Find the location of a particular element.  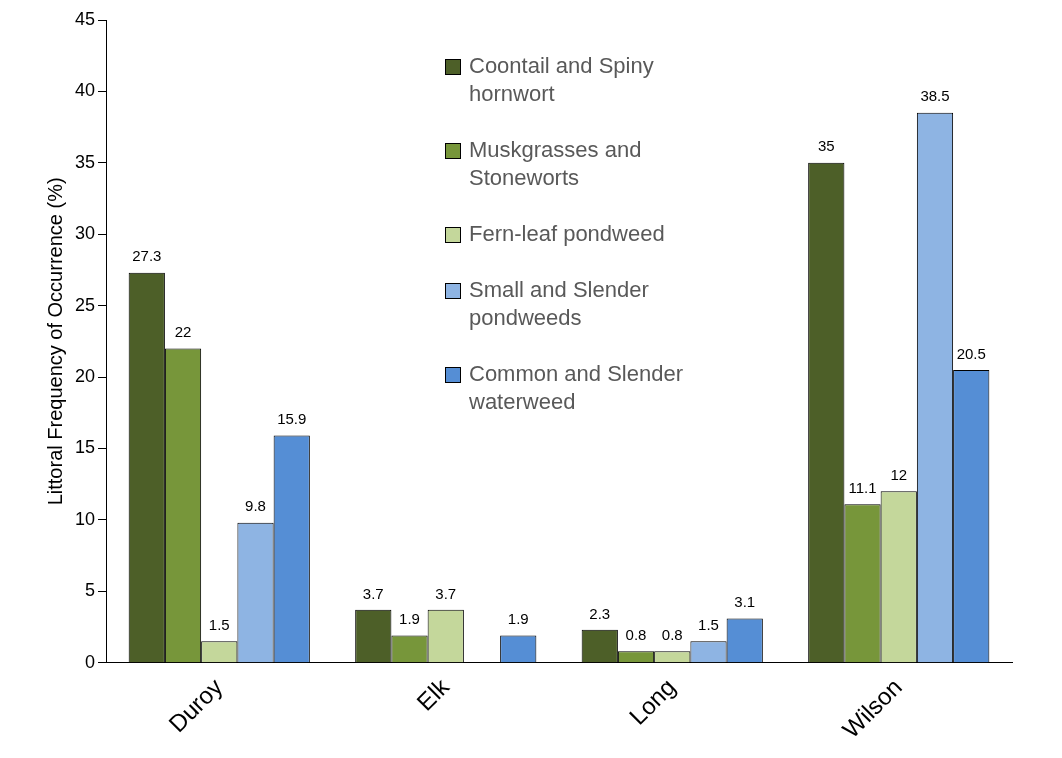

y-tick-label: 5 is located at coordinates (90, 590).